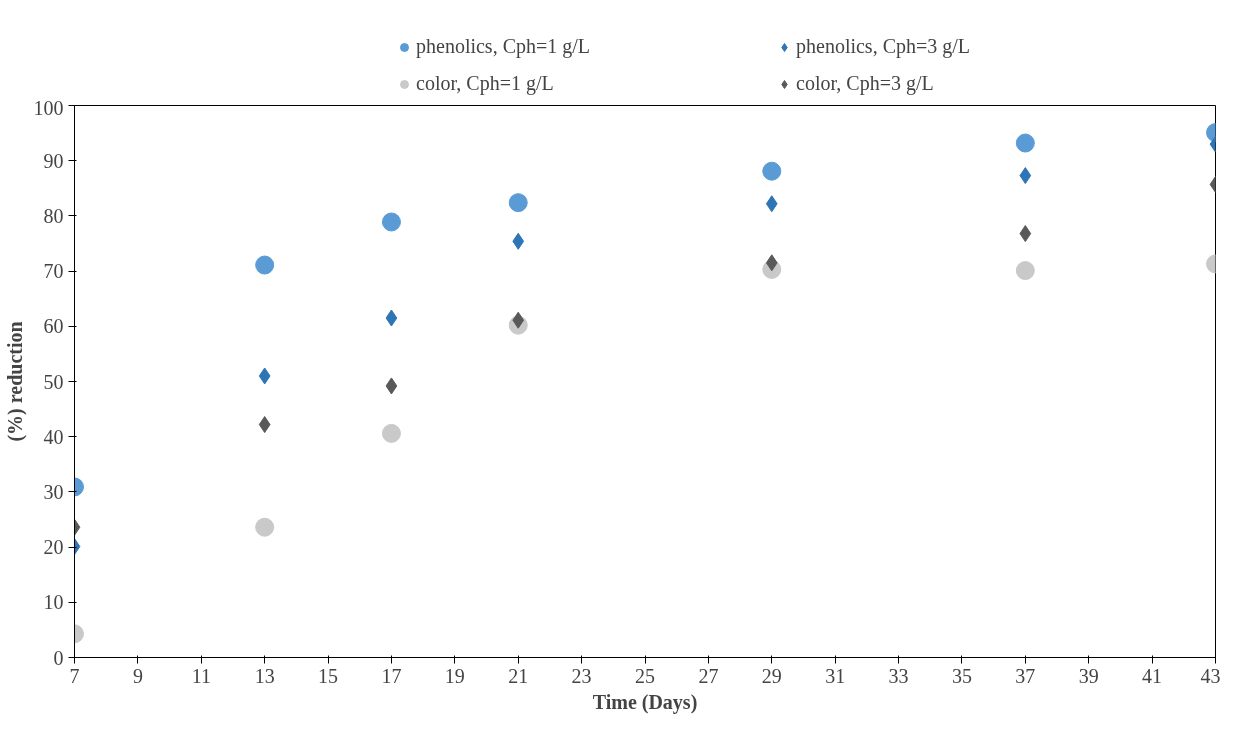 This screenshot has width=1239, height=735. What do you see at coordinates (961, 675) in the screenshot?
I see `x-tick-label: 35` at bounding box center [961, 675].